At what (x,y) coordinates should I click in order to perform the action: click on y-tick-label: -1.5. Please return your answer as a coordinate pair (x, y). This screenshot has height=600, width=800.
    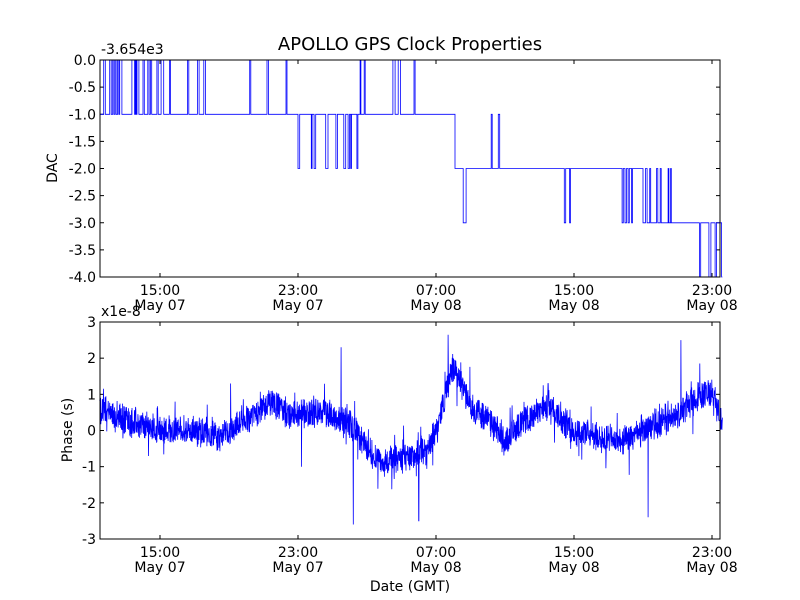
    Looking at the image, I should click on (82, 142).